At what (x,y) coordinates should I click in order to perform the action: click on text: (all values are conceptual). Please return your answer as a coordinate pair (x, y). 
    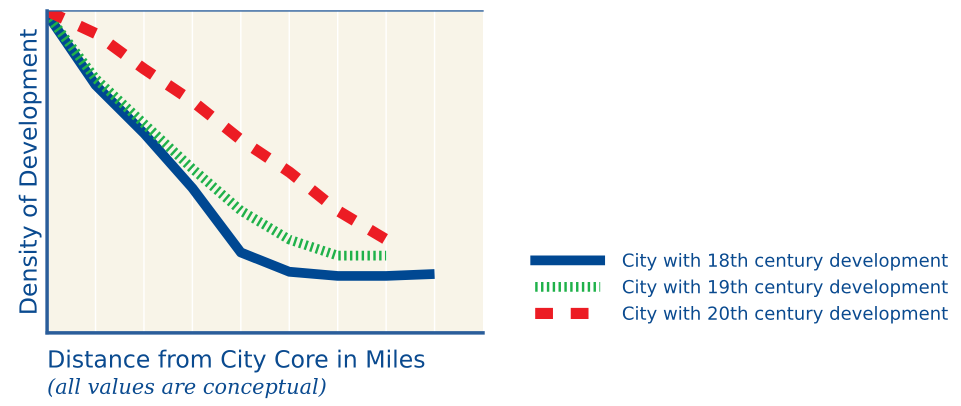
    Looking at the image, I should click on (187, 388).